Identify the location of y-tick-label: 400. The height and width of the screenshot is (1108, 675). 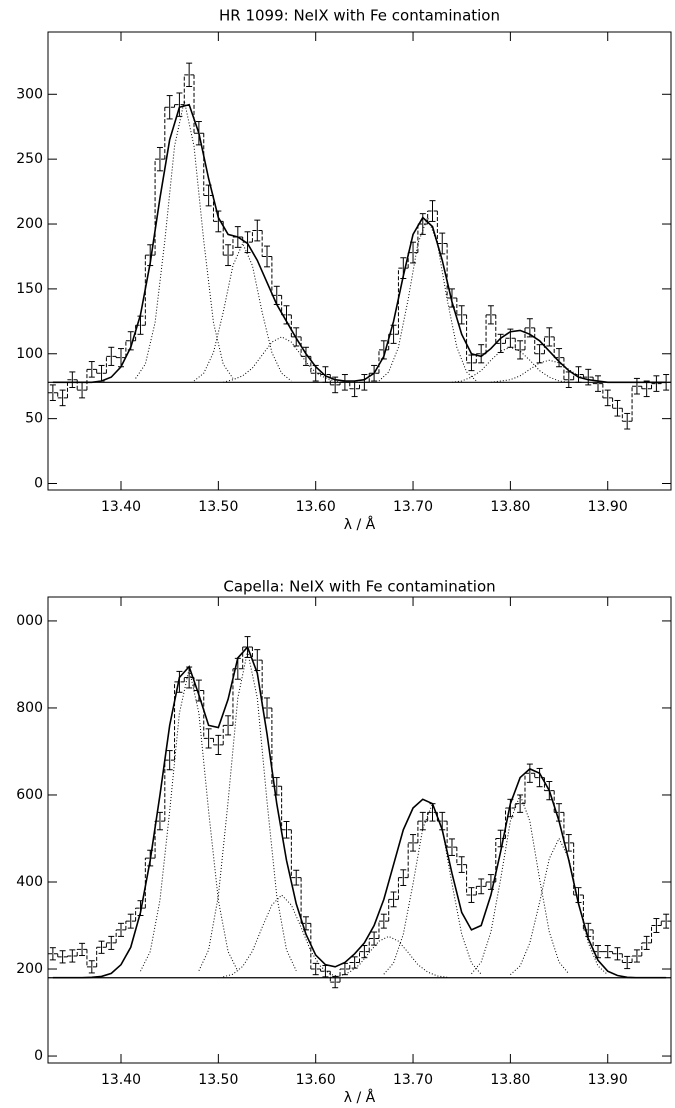
(29, 882).